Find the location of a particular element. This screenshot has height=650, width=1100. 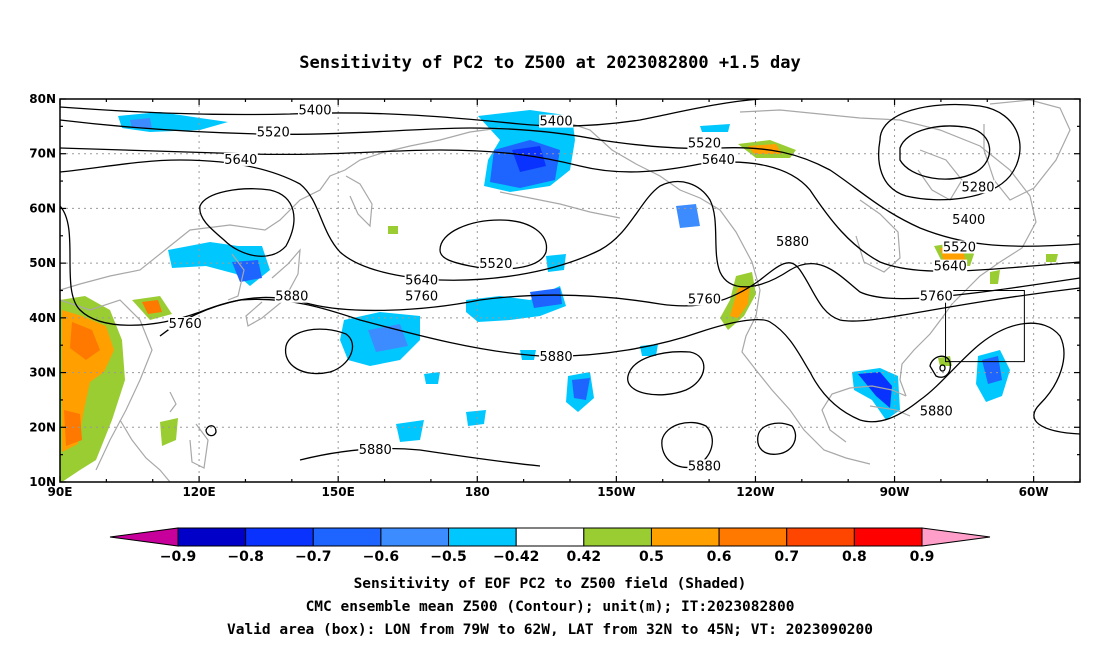

colorbar-high-triangle is located at coordinates (956, 537).